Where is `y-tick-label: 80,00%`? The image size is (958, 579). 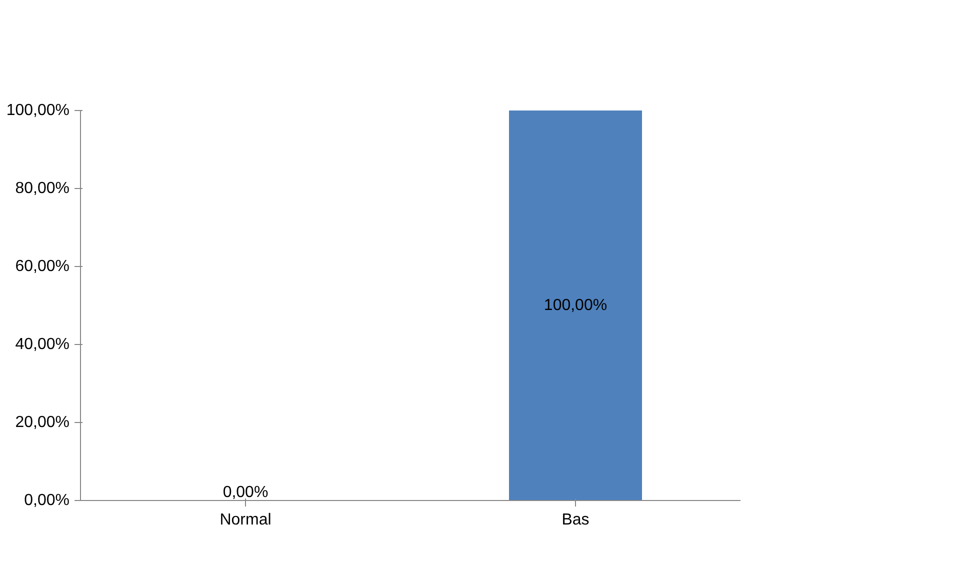
y-tick-label: 80,00% is located at coordinates (42, 188).